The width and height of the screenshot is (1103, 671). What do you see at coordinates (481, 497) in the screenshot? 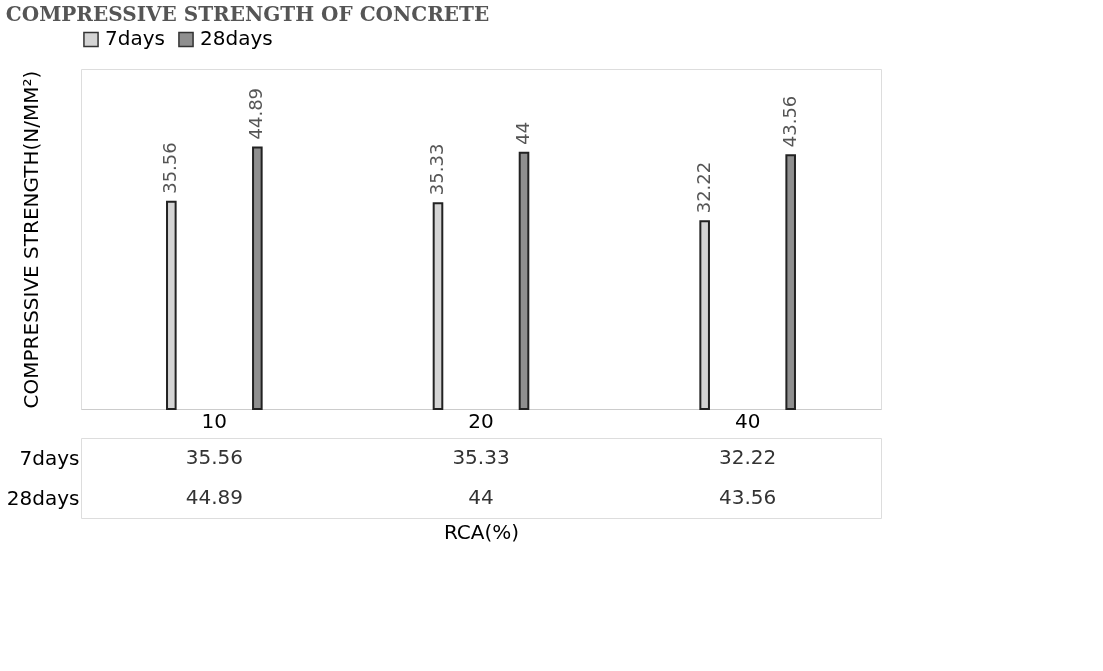
I see `data-label: 44` at bounding box center [481, 497].